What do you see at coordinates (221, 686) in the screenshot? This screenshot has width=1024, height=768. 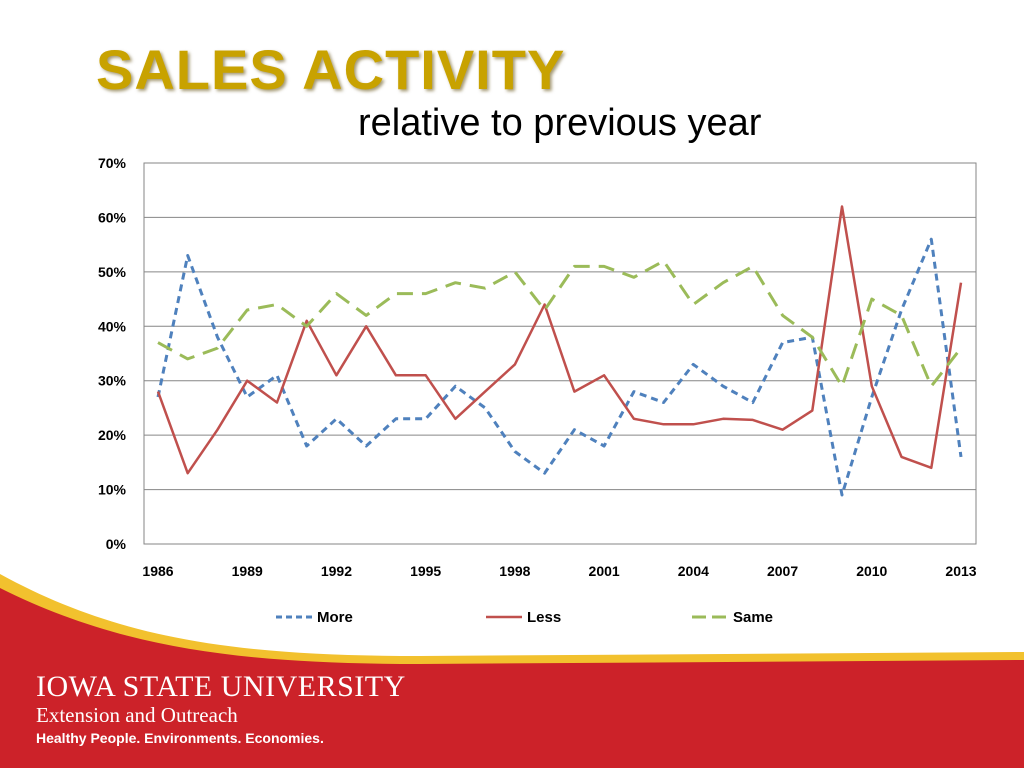 I see `university-logo-text: IOWA STATE UNIVERSITY` at bounding box center [221, 686].